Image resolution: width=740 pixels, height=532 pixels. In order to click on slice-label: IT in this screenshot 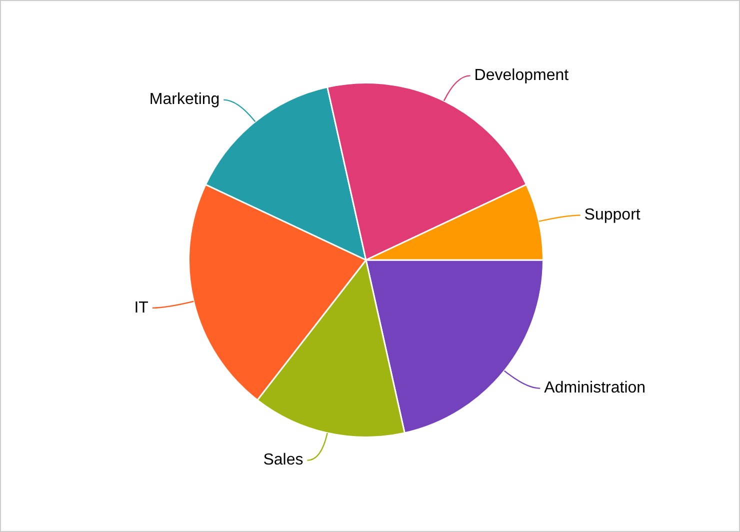, I will do `click(141, 307)`.